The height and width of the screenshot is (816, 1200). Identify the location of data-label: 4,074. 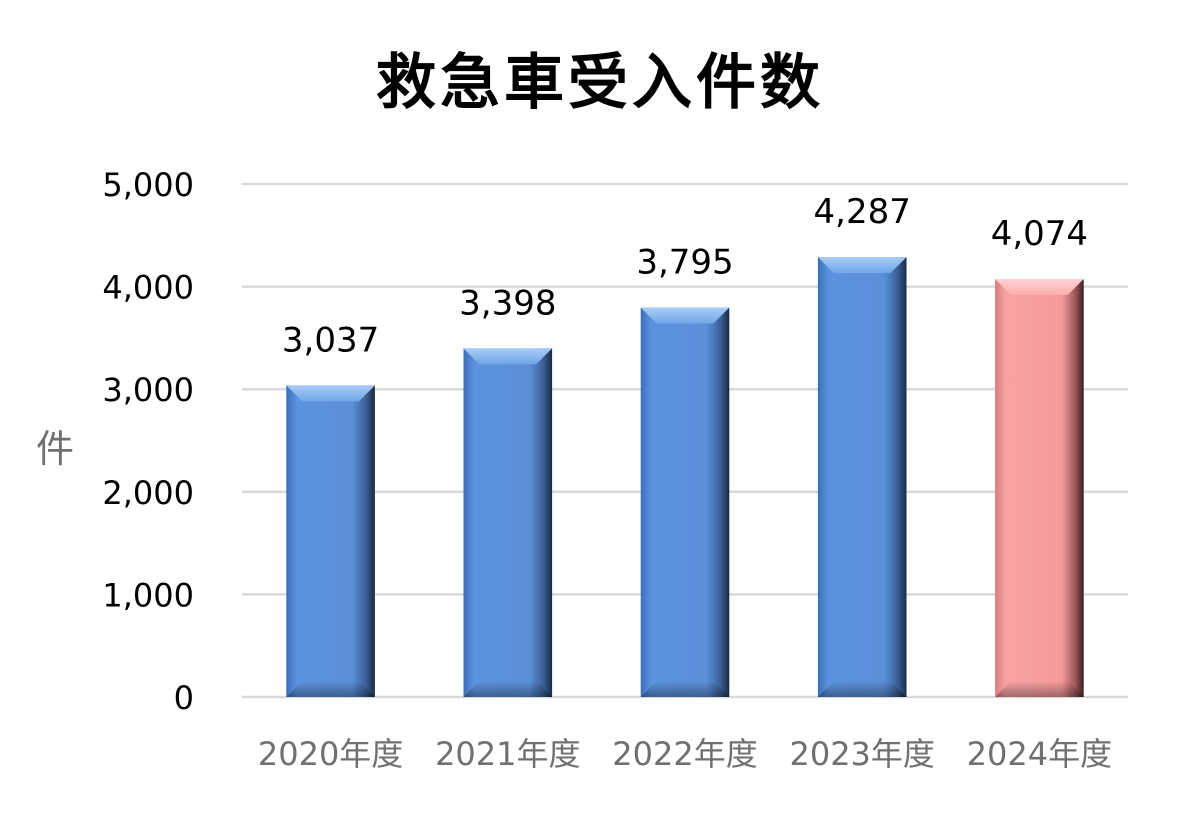
(1039, 234).